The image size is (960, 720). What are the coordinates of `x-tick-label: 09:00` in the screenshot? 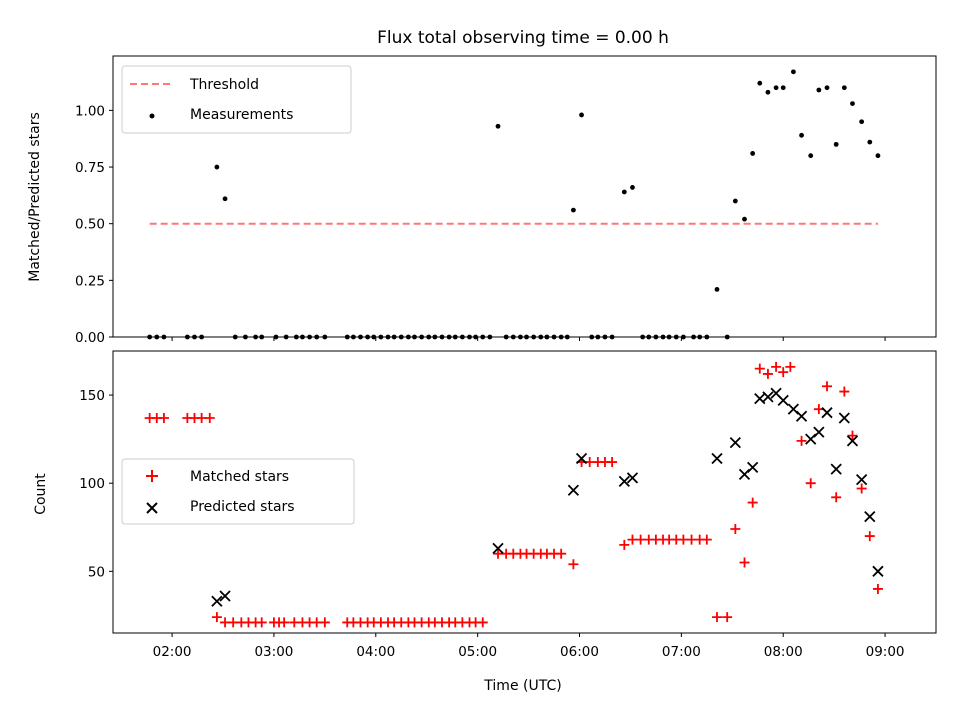 It's located at (885, 652).